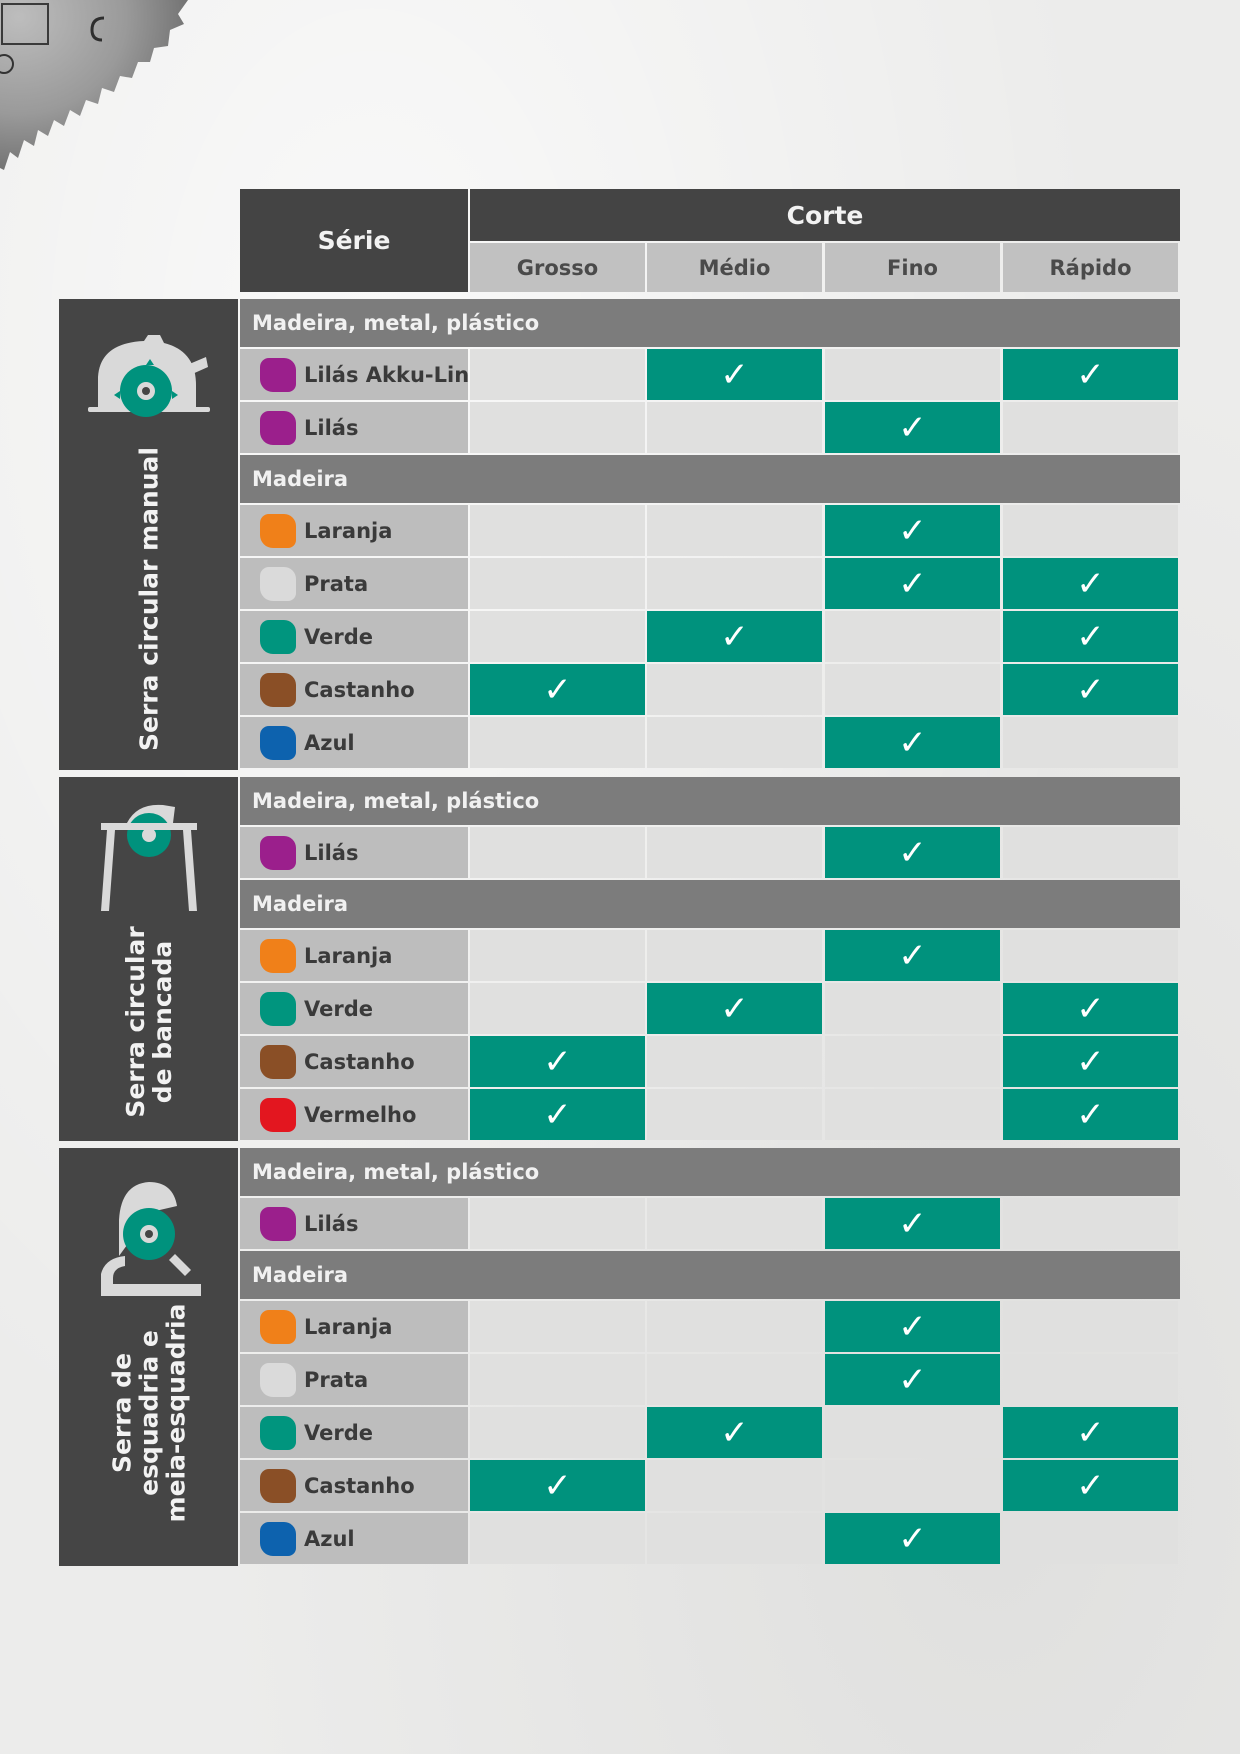 The image size is (1240, 1754). I want to click on table-row: Prata ✓, so click(710, 1379).